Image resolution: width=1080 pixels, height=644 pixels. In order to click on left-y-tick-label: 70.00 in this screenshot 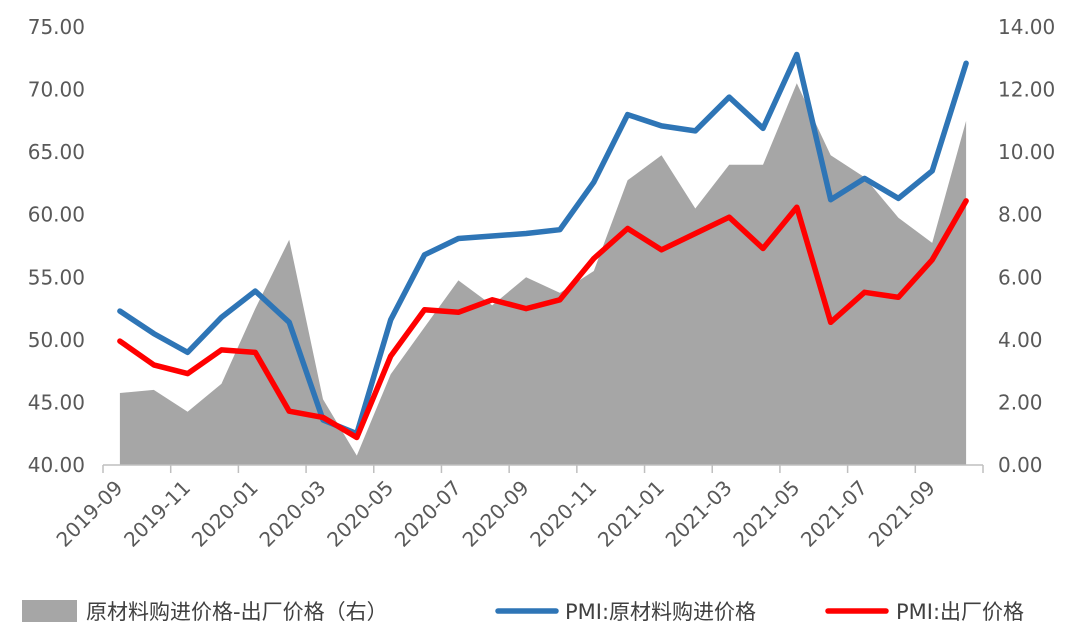, I will do `click(56, 90)`.